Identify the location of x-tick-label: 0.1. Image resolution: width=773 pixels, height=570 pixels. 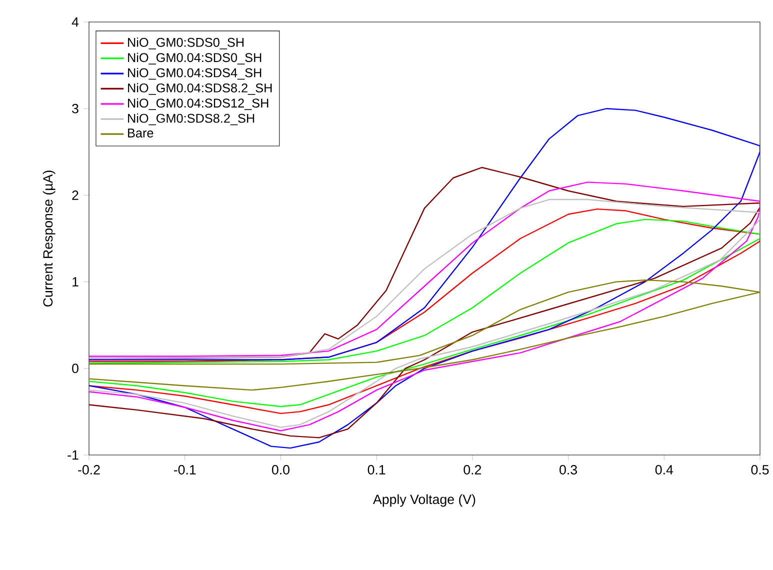
(377, 469).